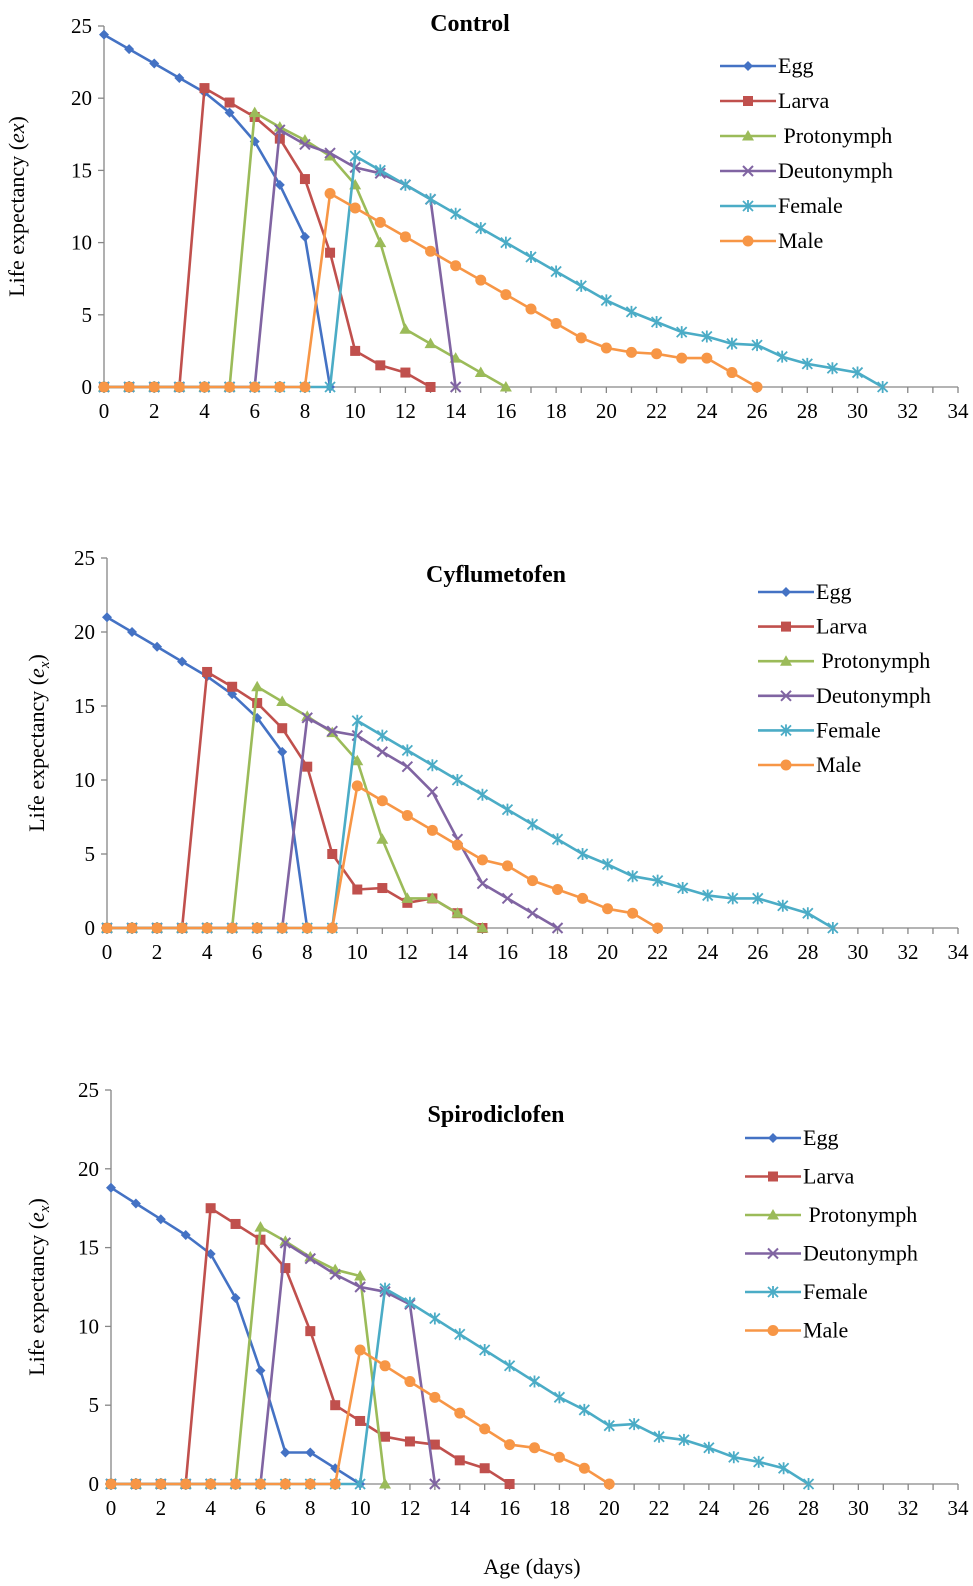 Image resolution: width=973 pixels, height=1586 pixels. Describe the element at coordinates (959, 952) in the screenshot. I see `x-tick-label: 34` at that location.